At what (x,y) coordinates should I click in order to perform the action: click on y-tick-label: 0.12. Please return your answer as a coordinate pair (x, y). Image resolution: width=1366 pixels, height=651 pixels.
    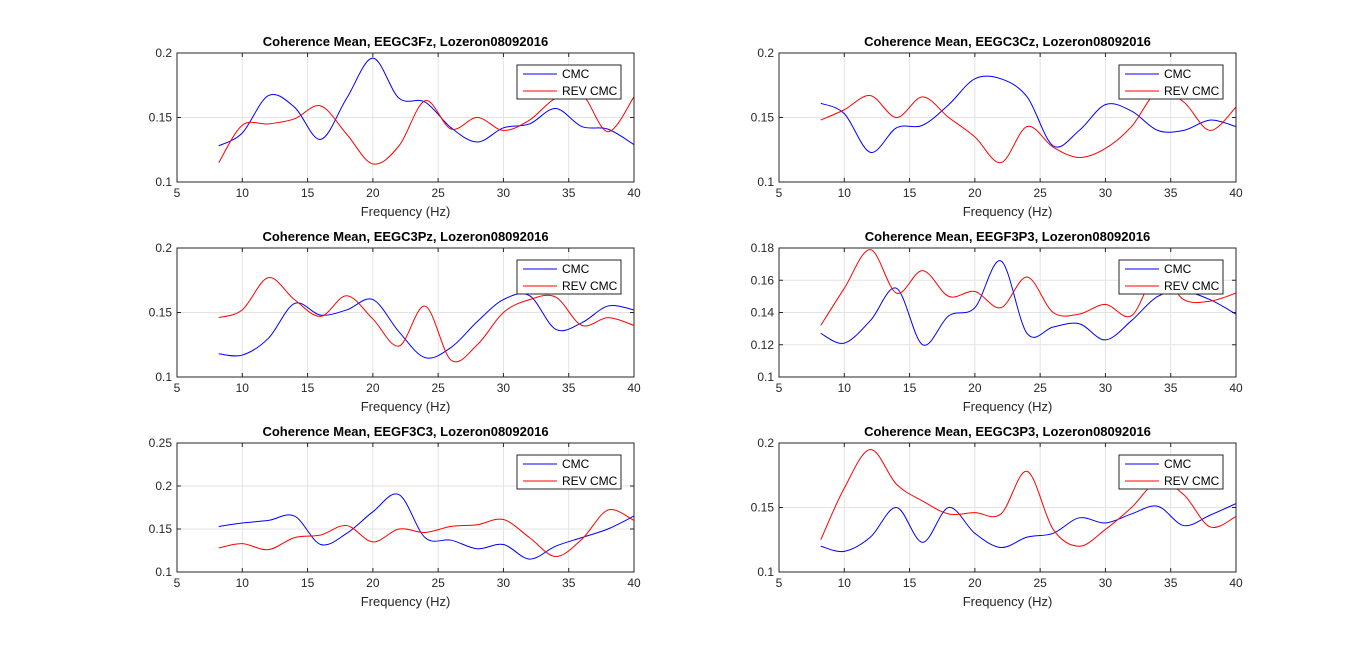
    Looking at the image, I should click on (763, 345).